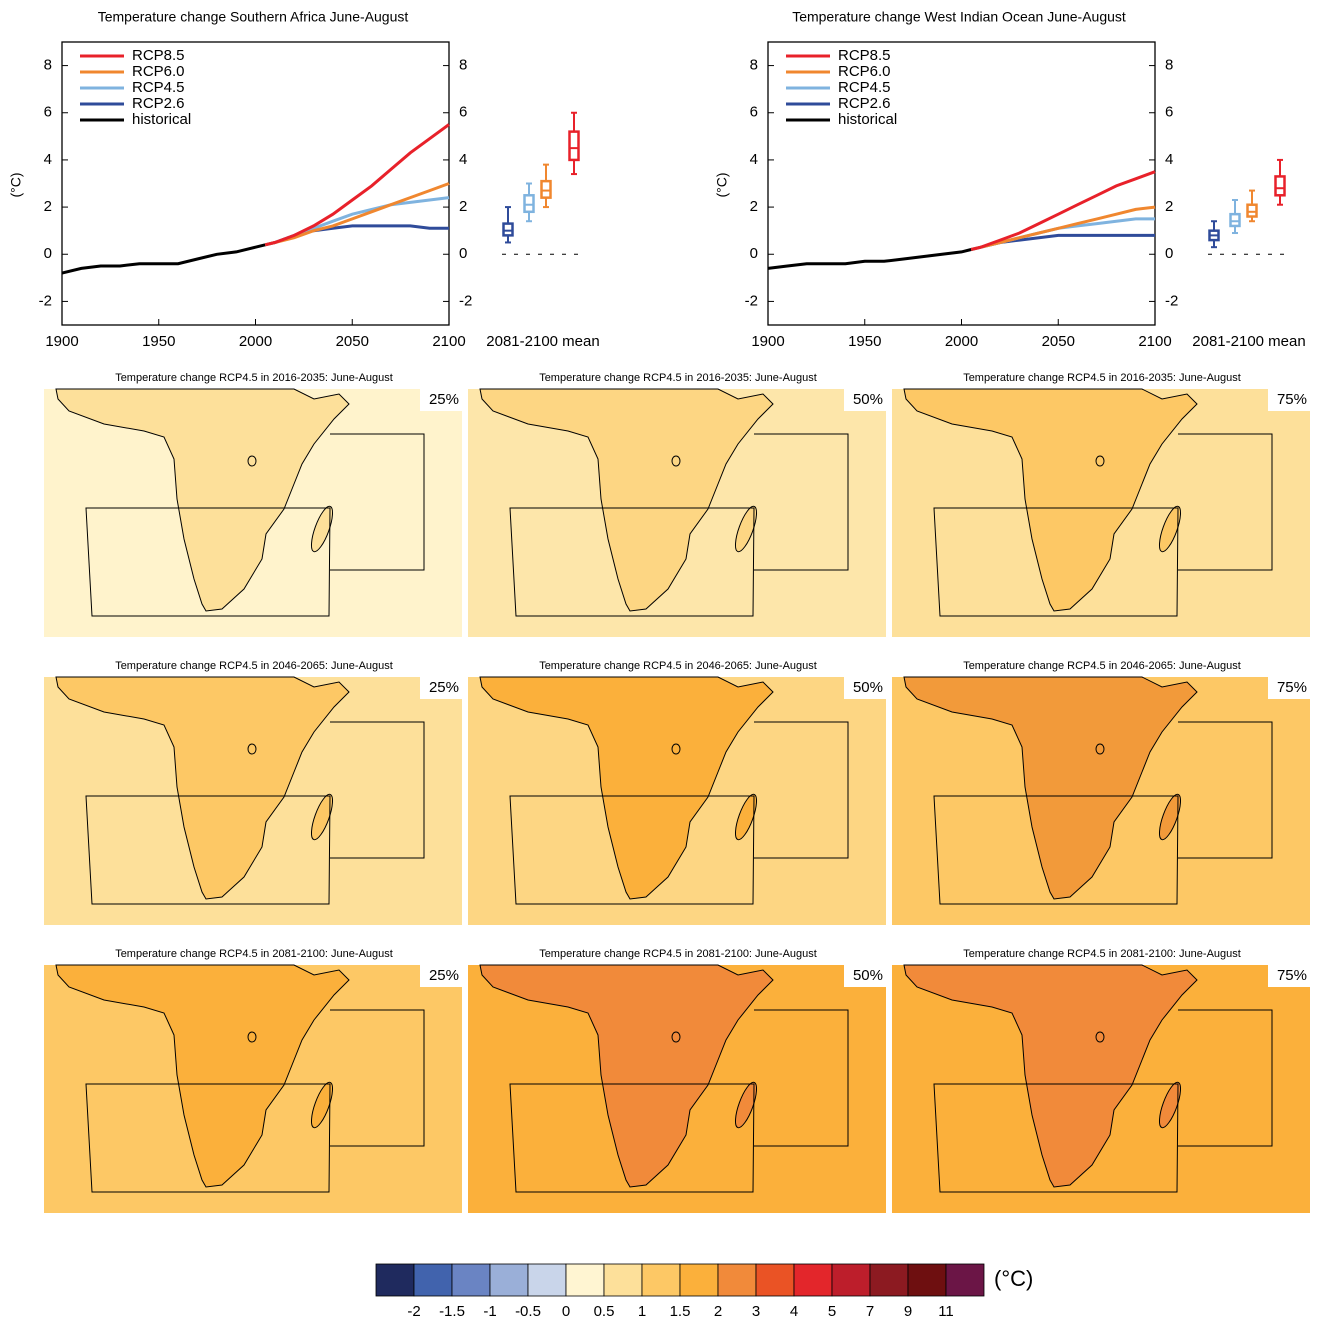 This screenshot has width=1317, height=1322. I want to click on y-tick-label: 6, so click(463, 112).